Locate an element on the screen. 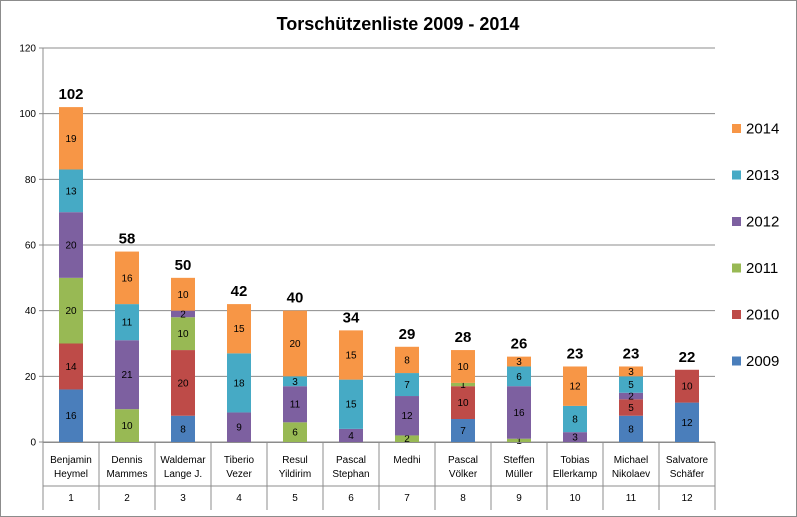  total-label: 28 is located at coordinates (463, 337).